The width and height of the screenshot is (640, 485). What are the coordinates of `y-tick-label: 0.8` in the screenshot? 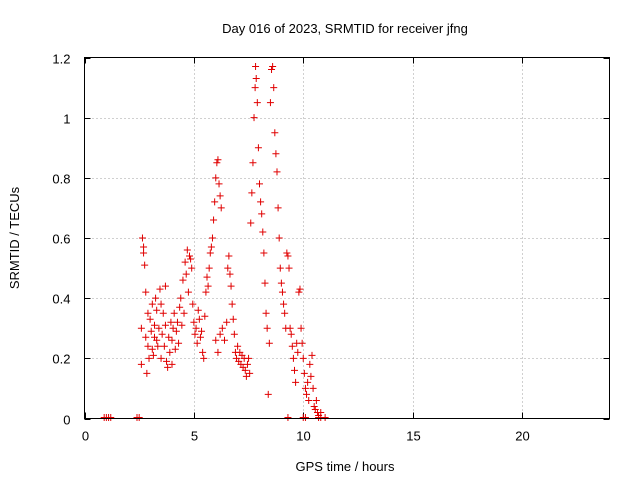 It's located at (61, 179).